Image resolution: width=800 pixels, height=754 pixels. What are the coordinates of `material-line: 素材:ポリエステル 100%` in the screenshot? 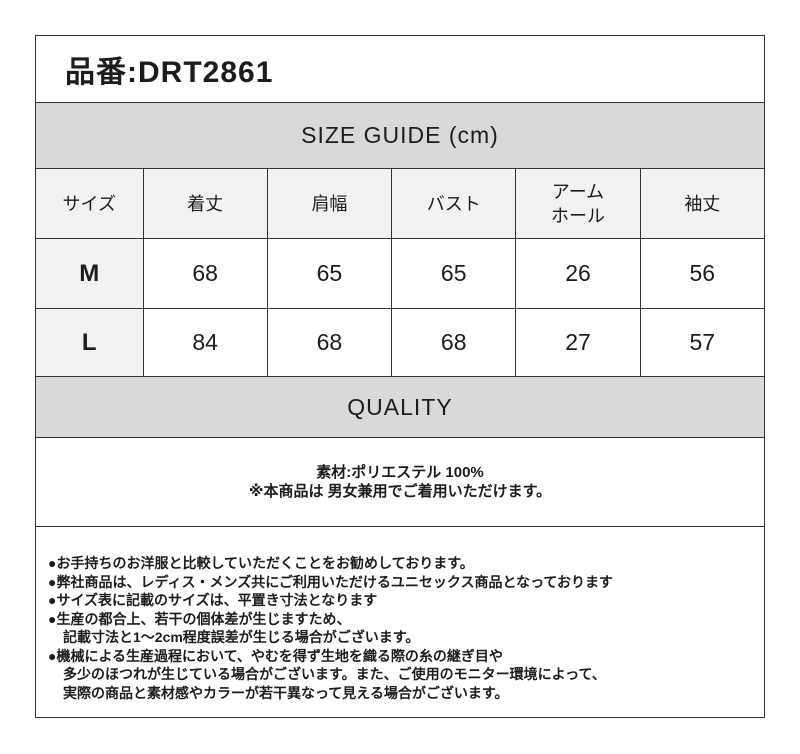 It's located at (400, 472).